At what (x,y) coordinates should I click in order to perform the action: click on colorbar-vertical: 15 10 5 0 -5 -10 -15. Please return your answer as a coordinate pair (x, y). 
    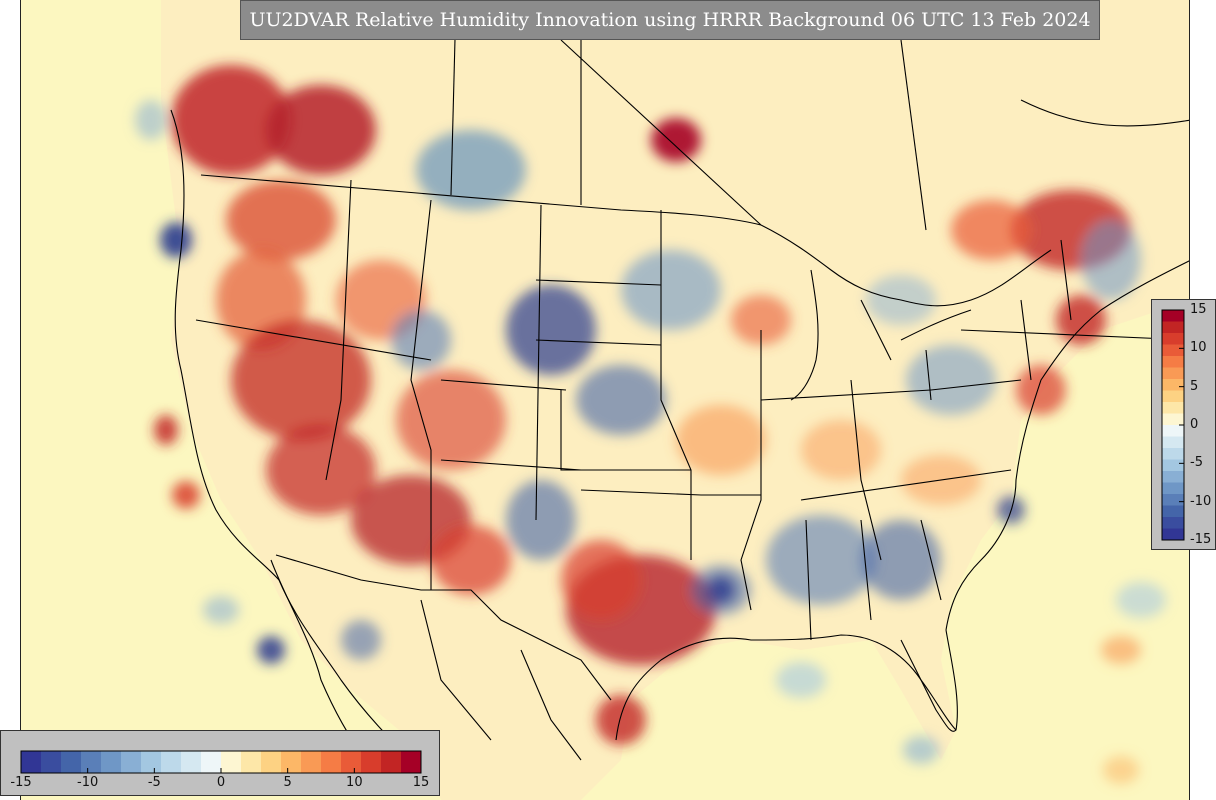
    Looking at the image, I should click on (1183, 424).